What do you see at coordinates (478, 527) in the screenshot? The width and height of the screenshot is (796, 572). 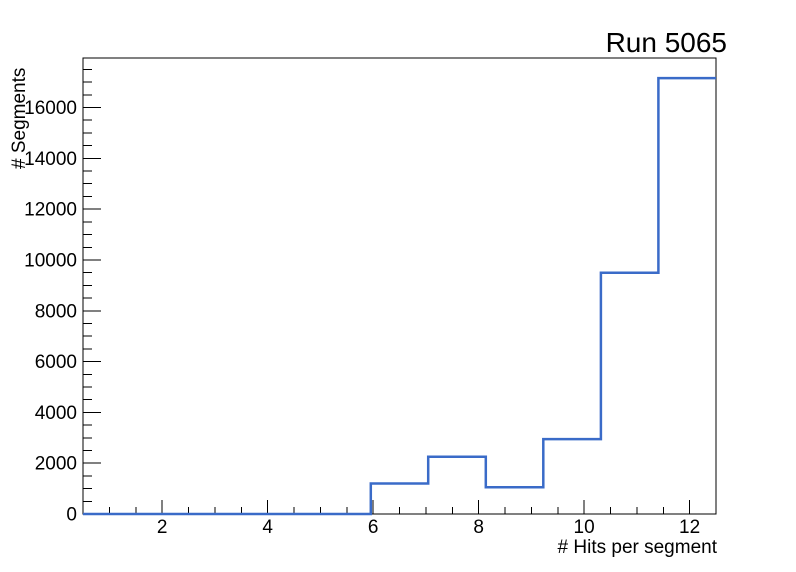 I see `x-axis-tick-label: 8` at bounding box center [478, 527].